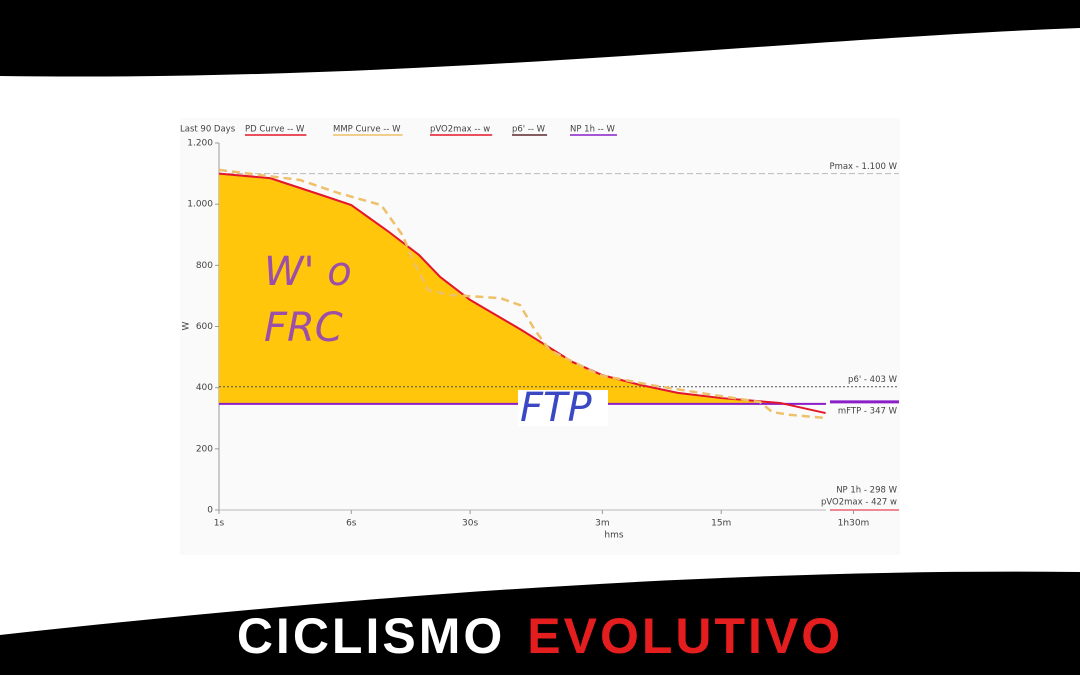 This screenshot has height=679, width=1080. I want to click on y-tick-label: 800, so click(204, 266).